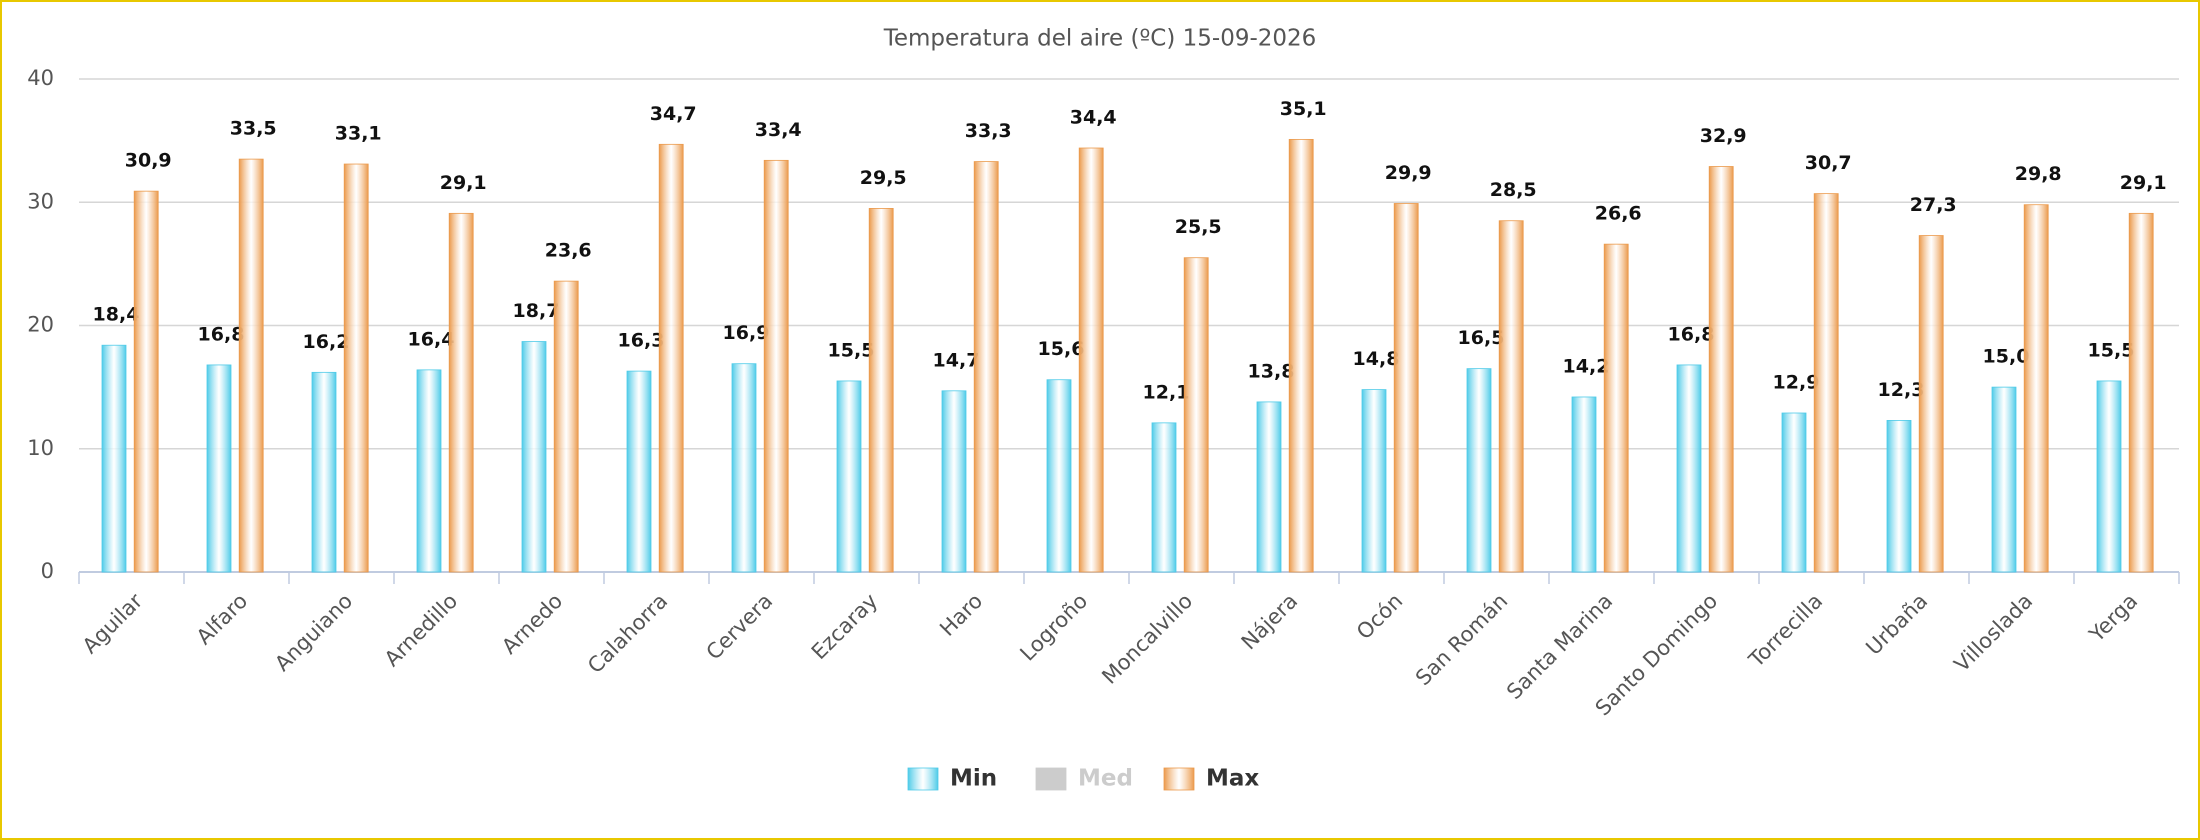 The image size is (2200, 840). I want to click on data-label: 29,9, so click(1408, 173).